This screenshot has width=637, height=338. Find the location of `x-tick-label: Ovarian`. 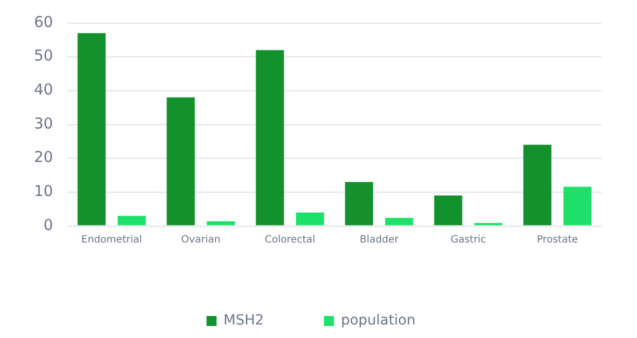

x-tick-label: Ovarian is located at coordinates (200, 240).